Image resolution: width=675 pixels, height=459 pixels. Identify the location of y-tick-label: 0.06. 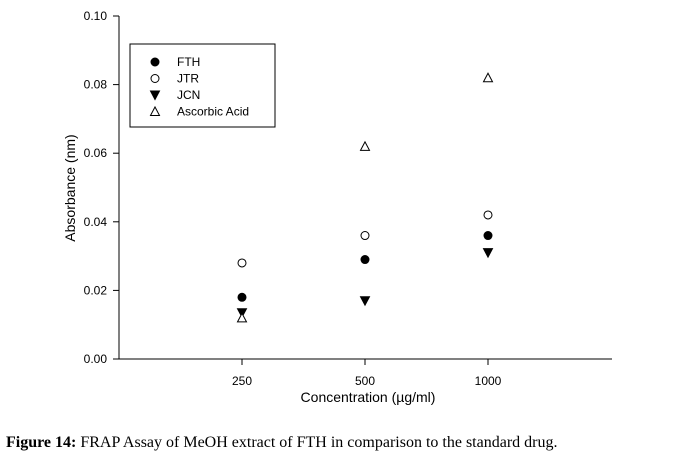
(96, 153).